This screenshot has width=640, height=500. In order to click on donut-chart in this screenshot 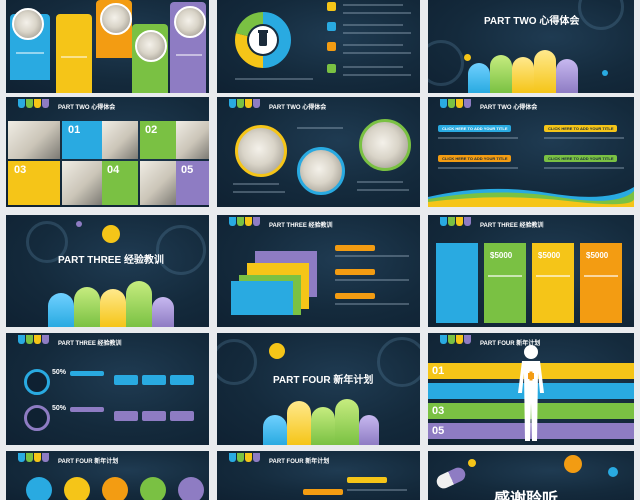, I will do `click(263, 40)`.